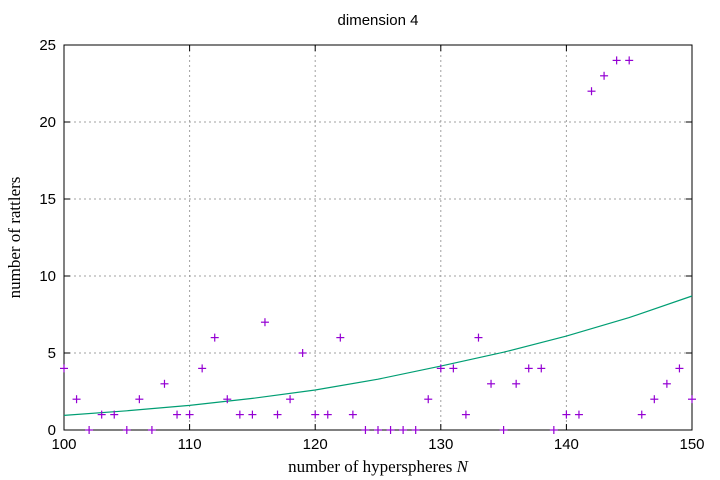 This screenshot has height=480, width=720. What do you see at coordinates (47, 276) in the screenshot?
I see `y-tick-label: 10` at bounding box center [47, 276].